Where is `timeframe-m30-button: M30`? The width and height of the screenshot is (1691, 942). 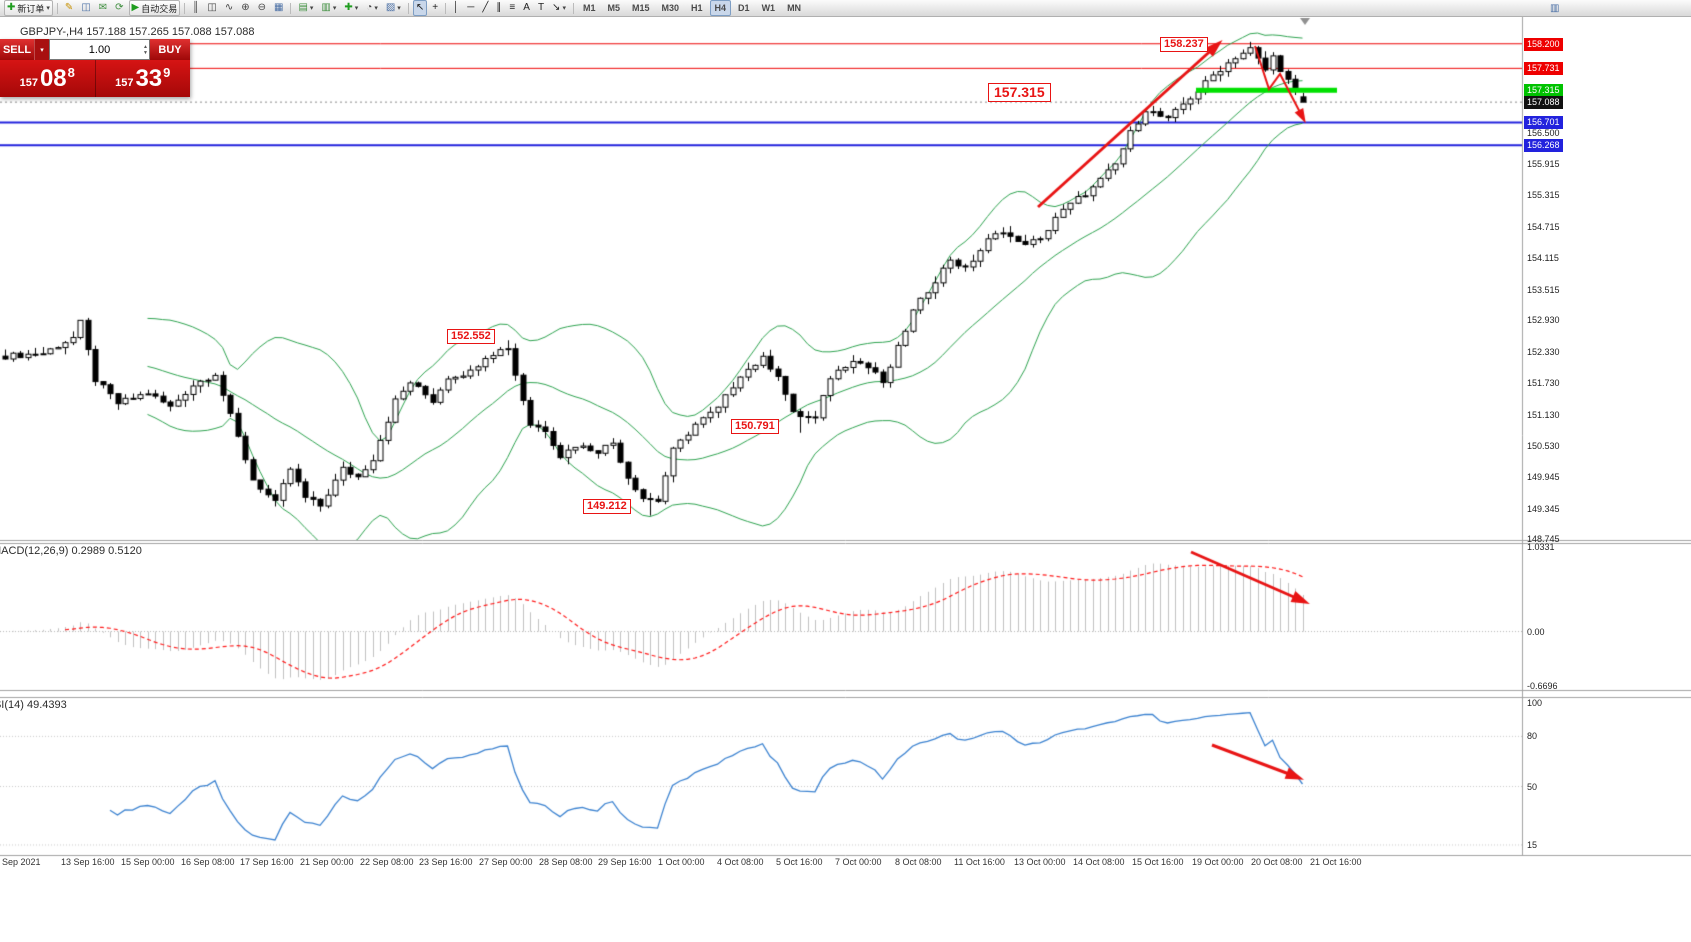
timeframe-m30-button: M30 is located at coordinates (670, 8).